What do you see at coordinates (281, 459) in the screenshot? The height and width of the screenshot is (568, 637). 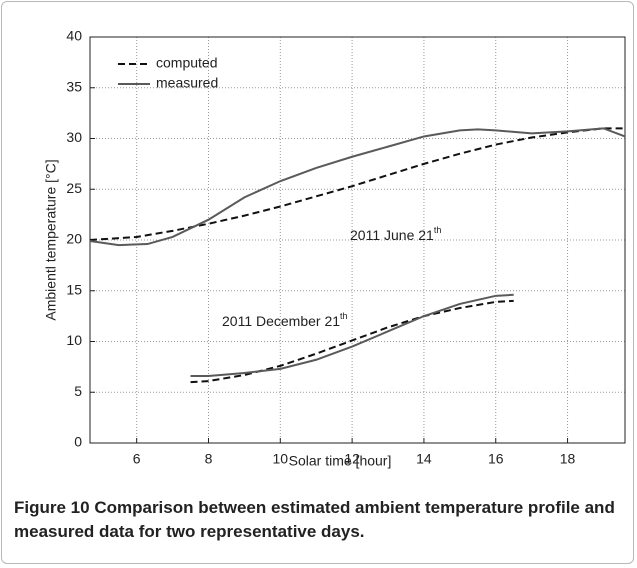 I see `x-tick-label: 10` at bounding box center [281, 459].